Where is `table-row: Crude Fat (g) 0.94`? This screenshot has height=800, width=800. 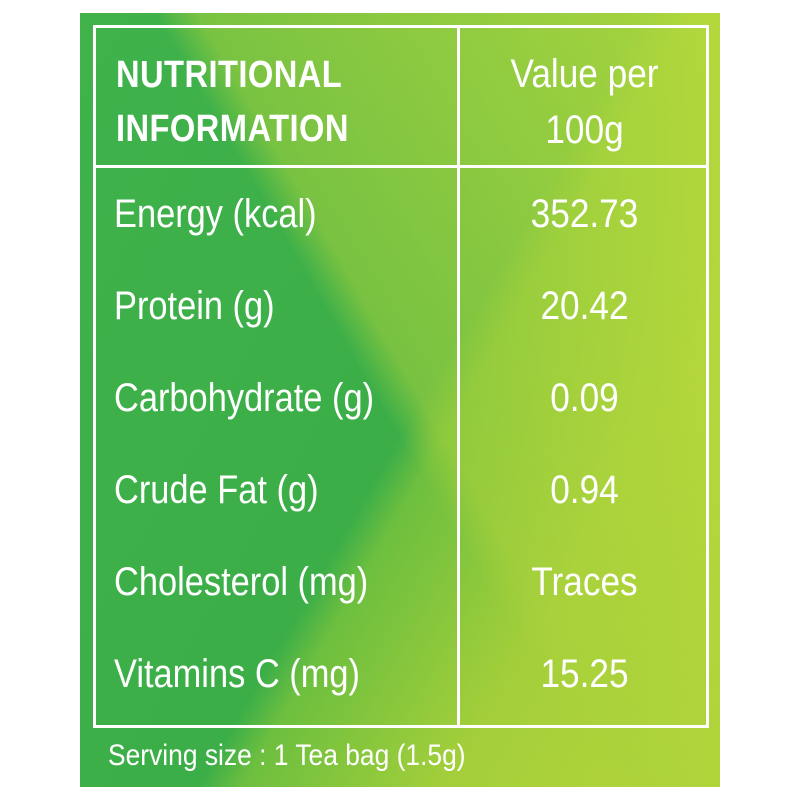 table-row: Crude Fat (g) 0.94 is located at coordinates (401, 490).